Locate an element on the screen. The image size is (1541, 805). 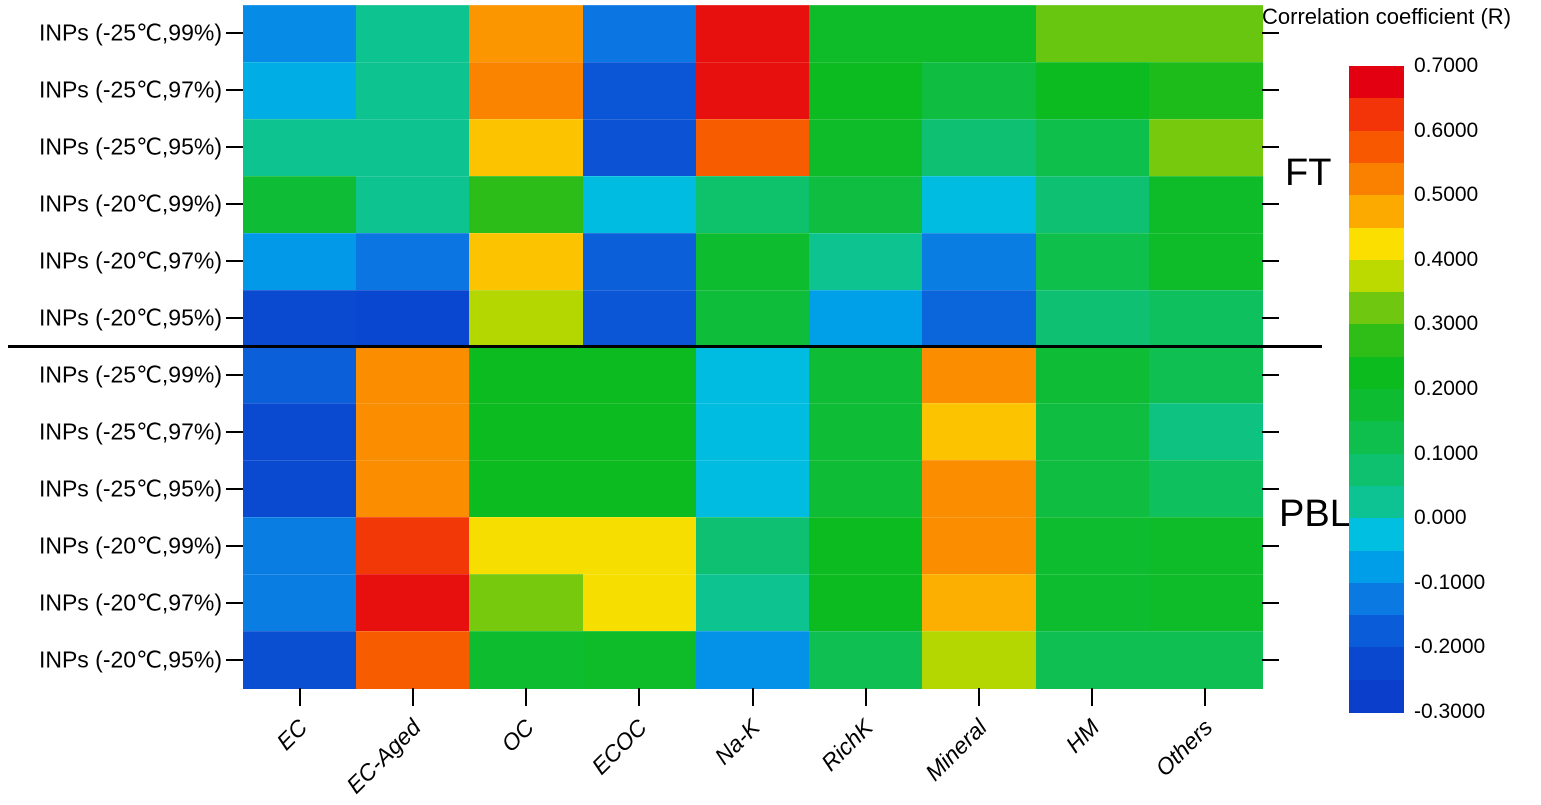
colorbar-tick-label: 0.1000 is located at coordinates (1446, 453).